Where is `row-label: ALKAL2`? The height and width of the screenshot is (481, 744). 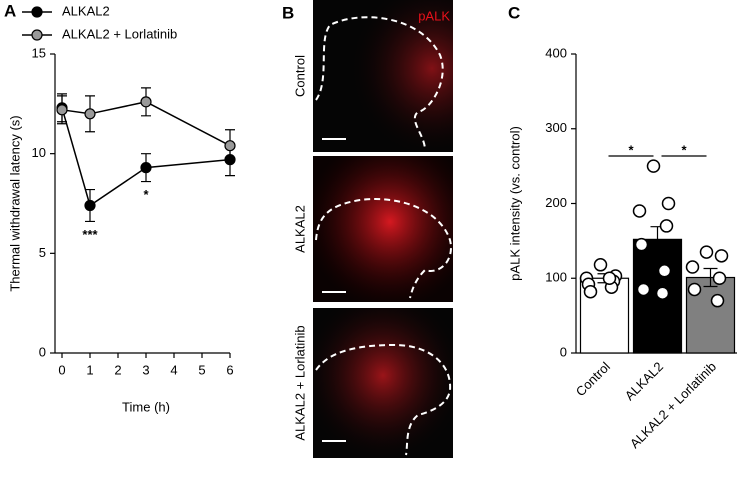 row-label: ALKAL2 is located at coordinates (299, 229).